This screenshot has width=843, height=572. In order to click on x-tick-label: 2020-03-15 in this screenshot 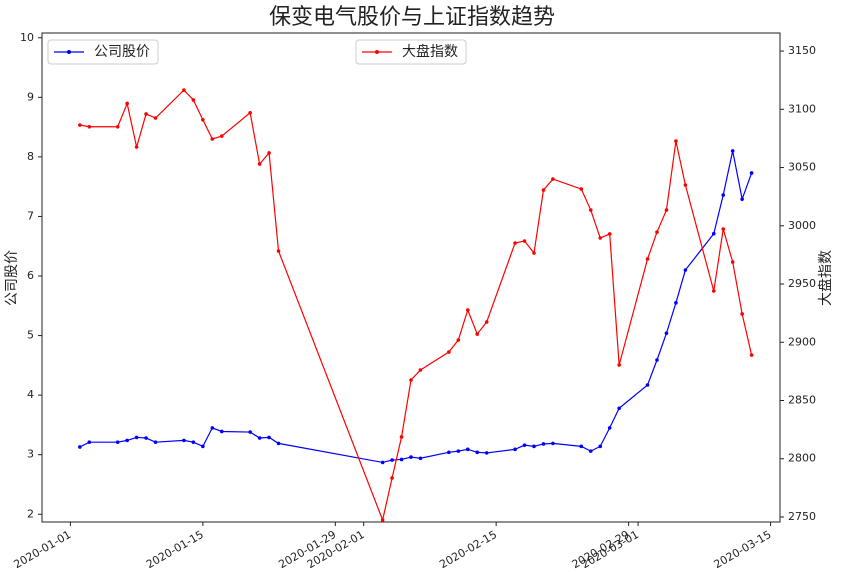, I will do `click(743, 549)`.